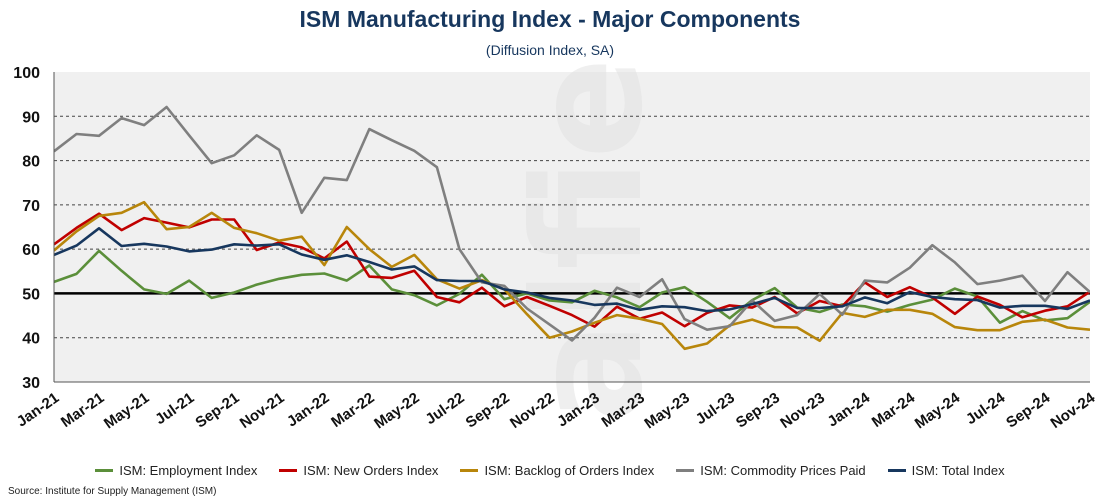  I want to click on x-tick-label: Jan-22, so click(308, 409).